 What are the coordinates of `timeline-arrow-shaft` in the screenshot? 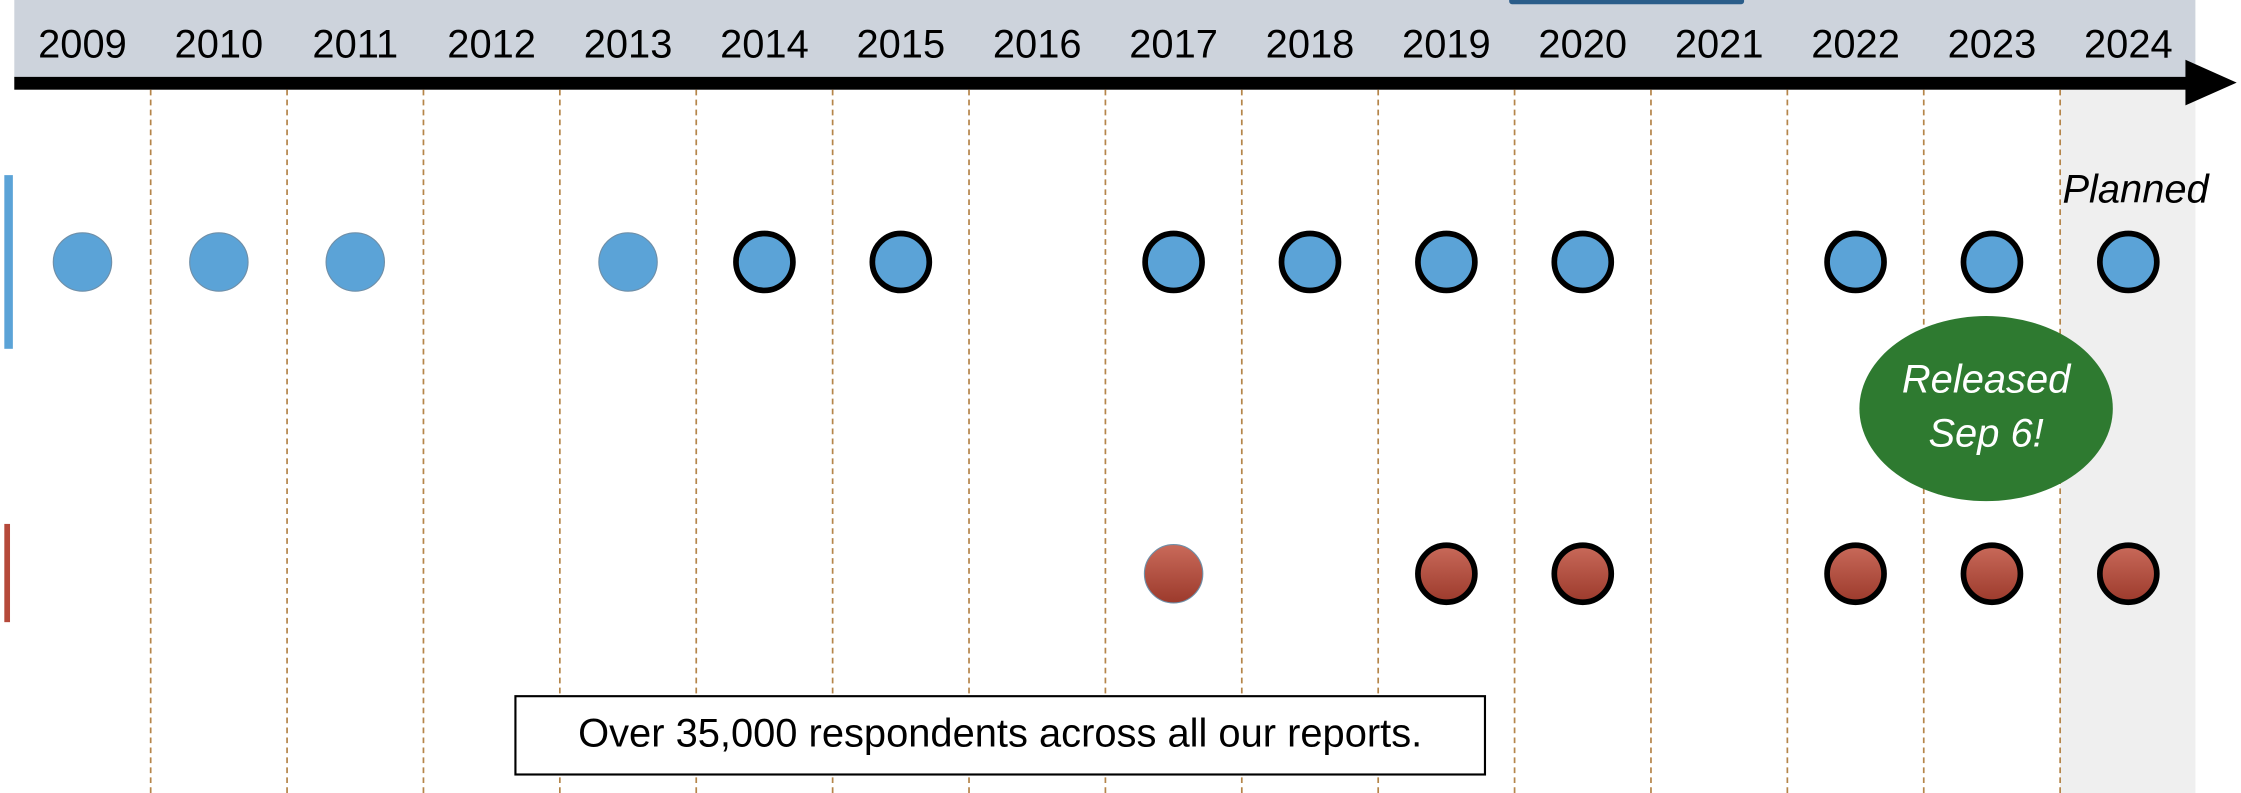 It's located at (1103, 83).